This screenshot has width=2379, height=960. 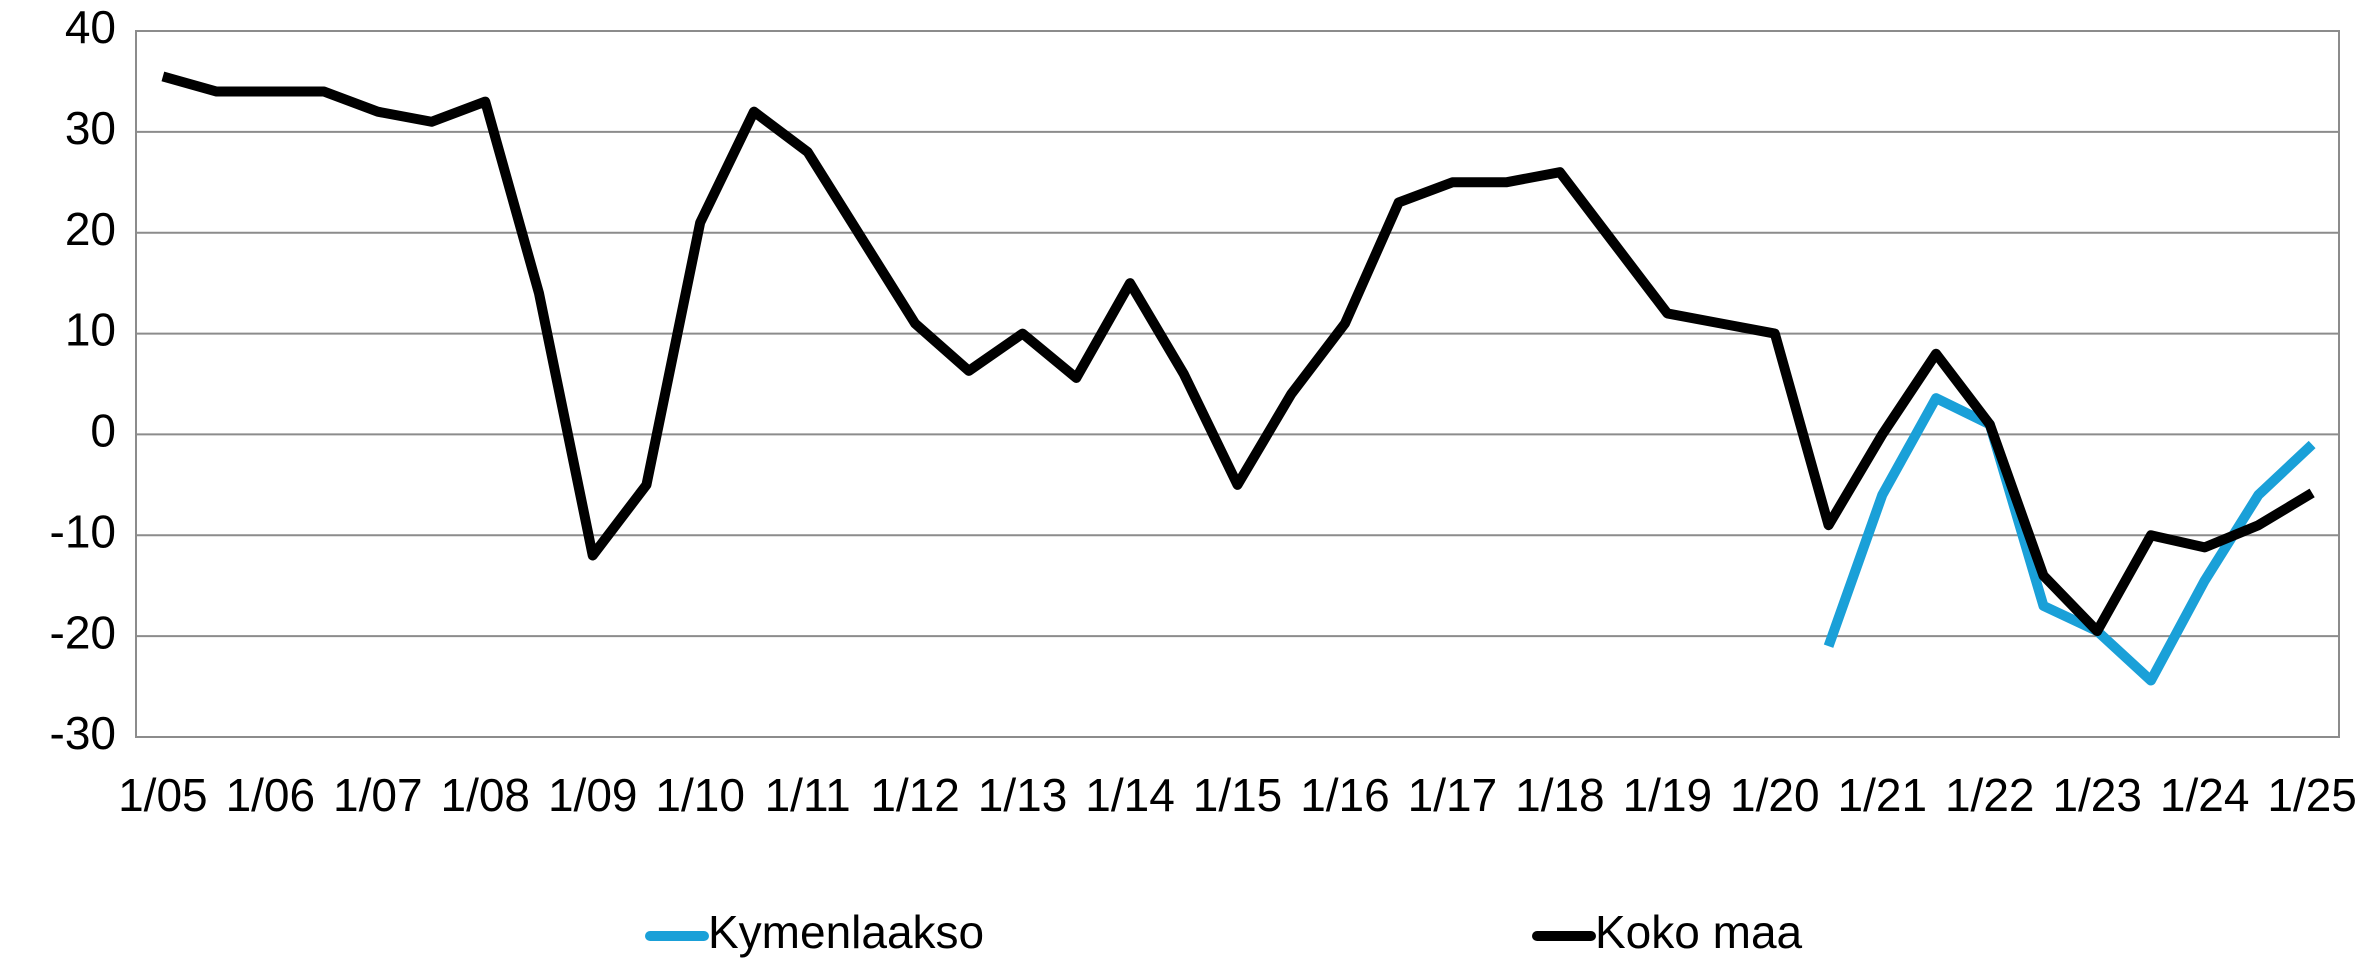 What do you see at coordinates (1668, 795) in the screenshot?
I see `x-tick-label: 1/19` at bounding box center [1668, 795].